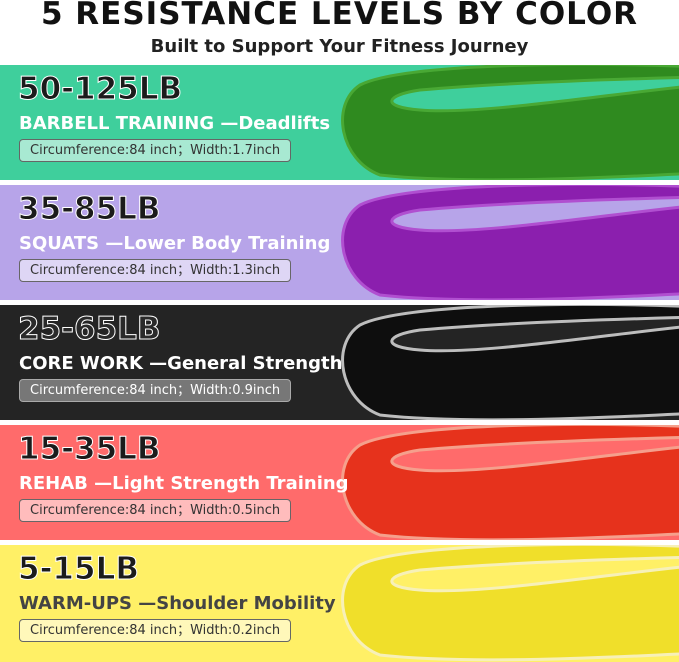  Describe the element at coordinates (155, 630) in the screenshot. I see `spec-box: Circumference:84 inch；Width:0.2inch` at that location.